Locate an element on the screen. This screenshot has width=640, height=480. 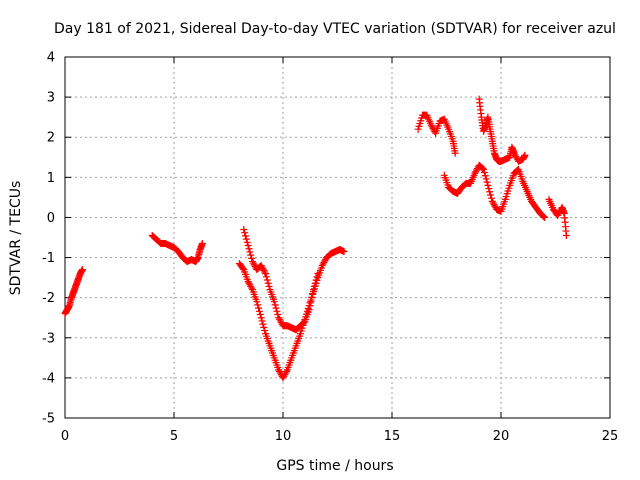
series-arc4 is located at coordinates (281, 279).